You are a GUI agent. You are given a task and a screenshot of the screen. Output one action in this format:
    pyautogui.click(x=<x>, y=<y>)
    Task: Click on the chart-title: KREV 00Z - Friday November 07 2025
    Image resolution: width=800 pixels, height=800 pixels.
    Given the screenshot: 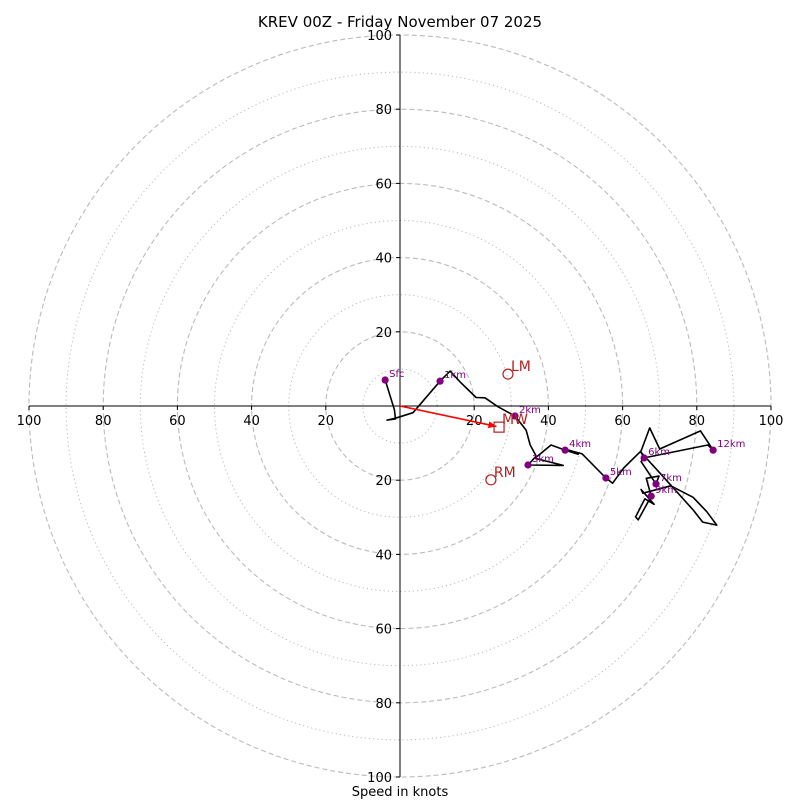 What is the action you would take?
    pyautogui.click(x=400, y=22)
    